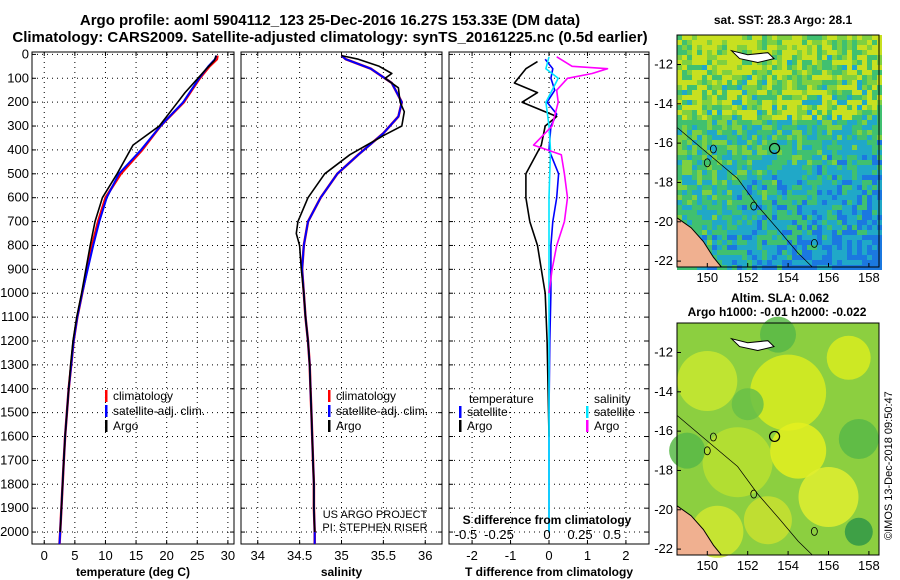 The height and width of the screenshot is (580, 900). What do you see at coordinates (136, 555) in the screenshot?
I see `x-tick-label: 15` at bounding box center [136, 555].